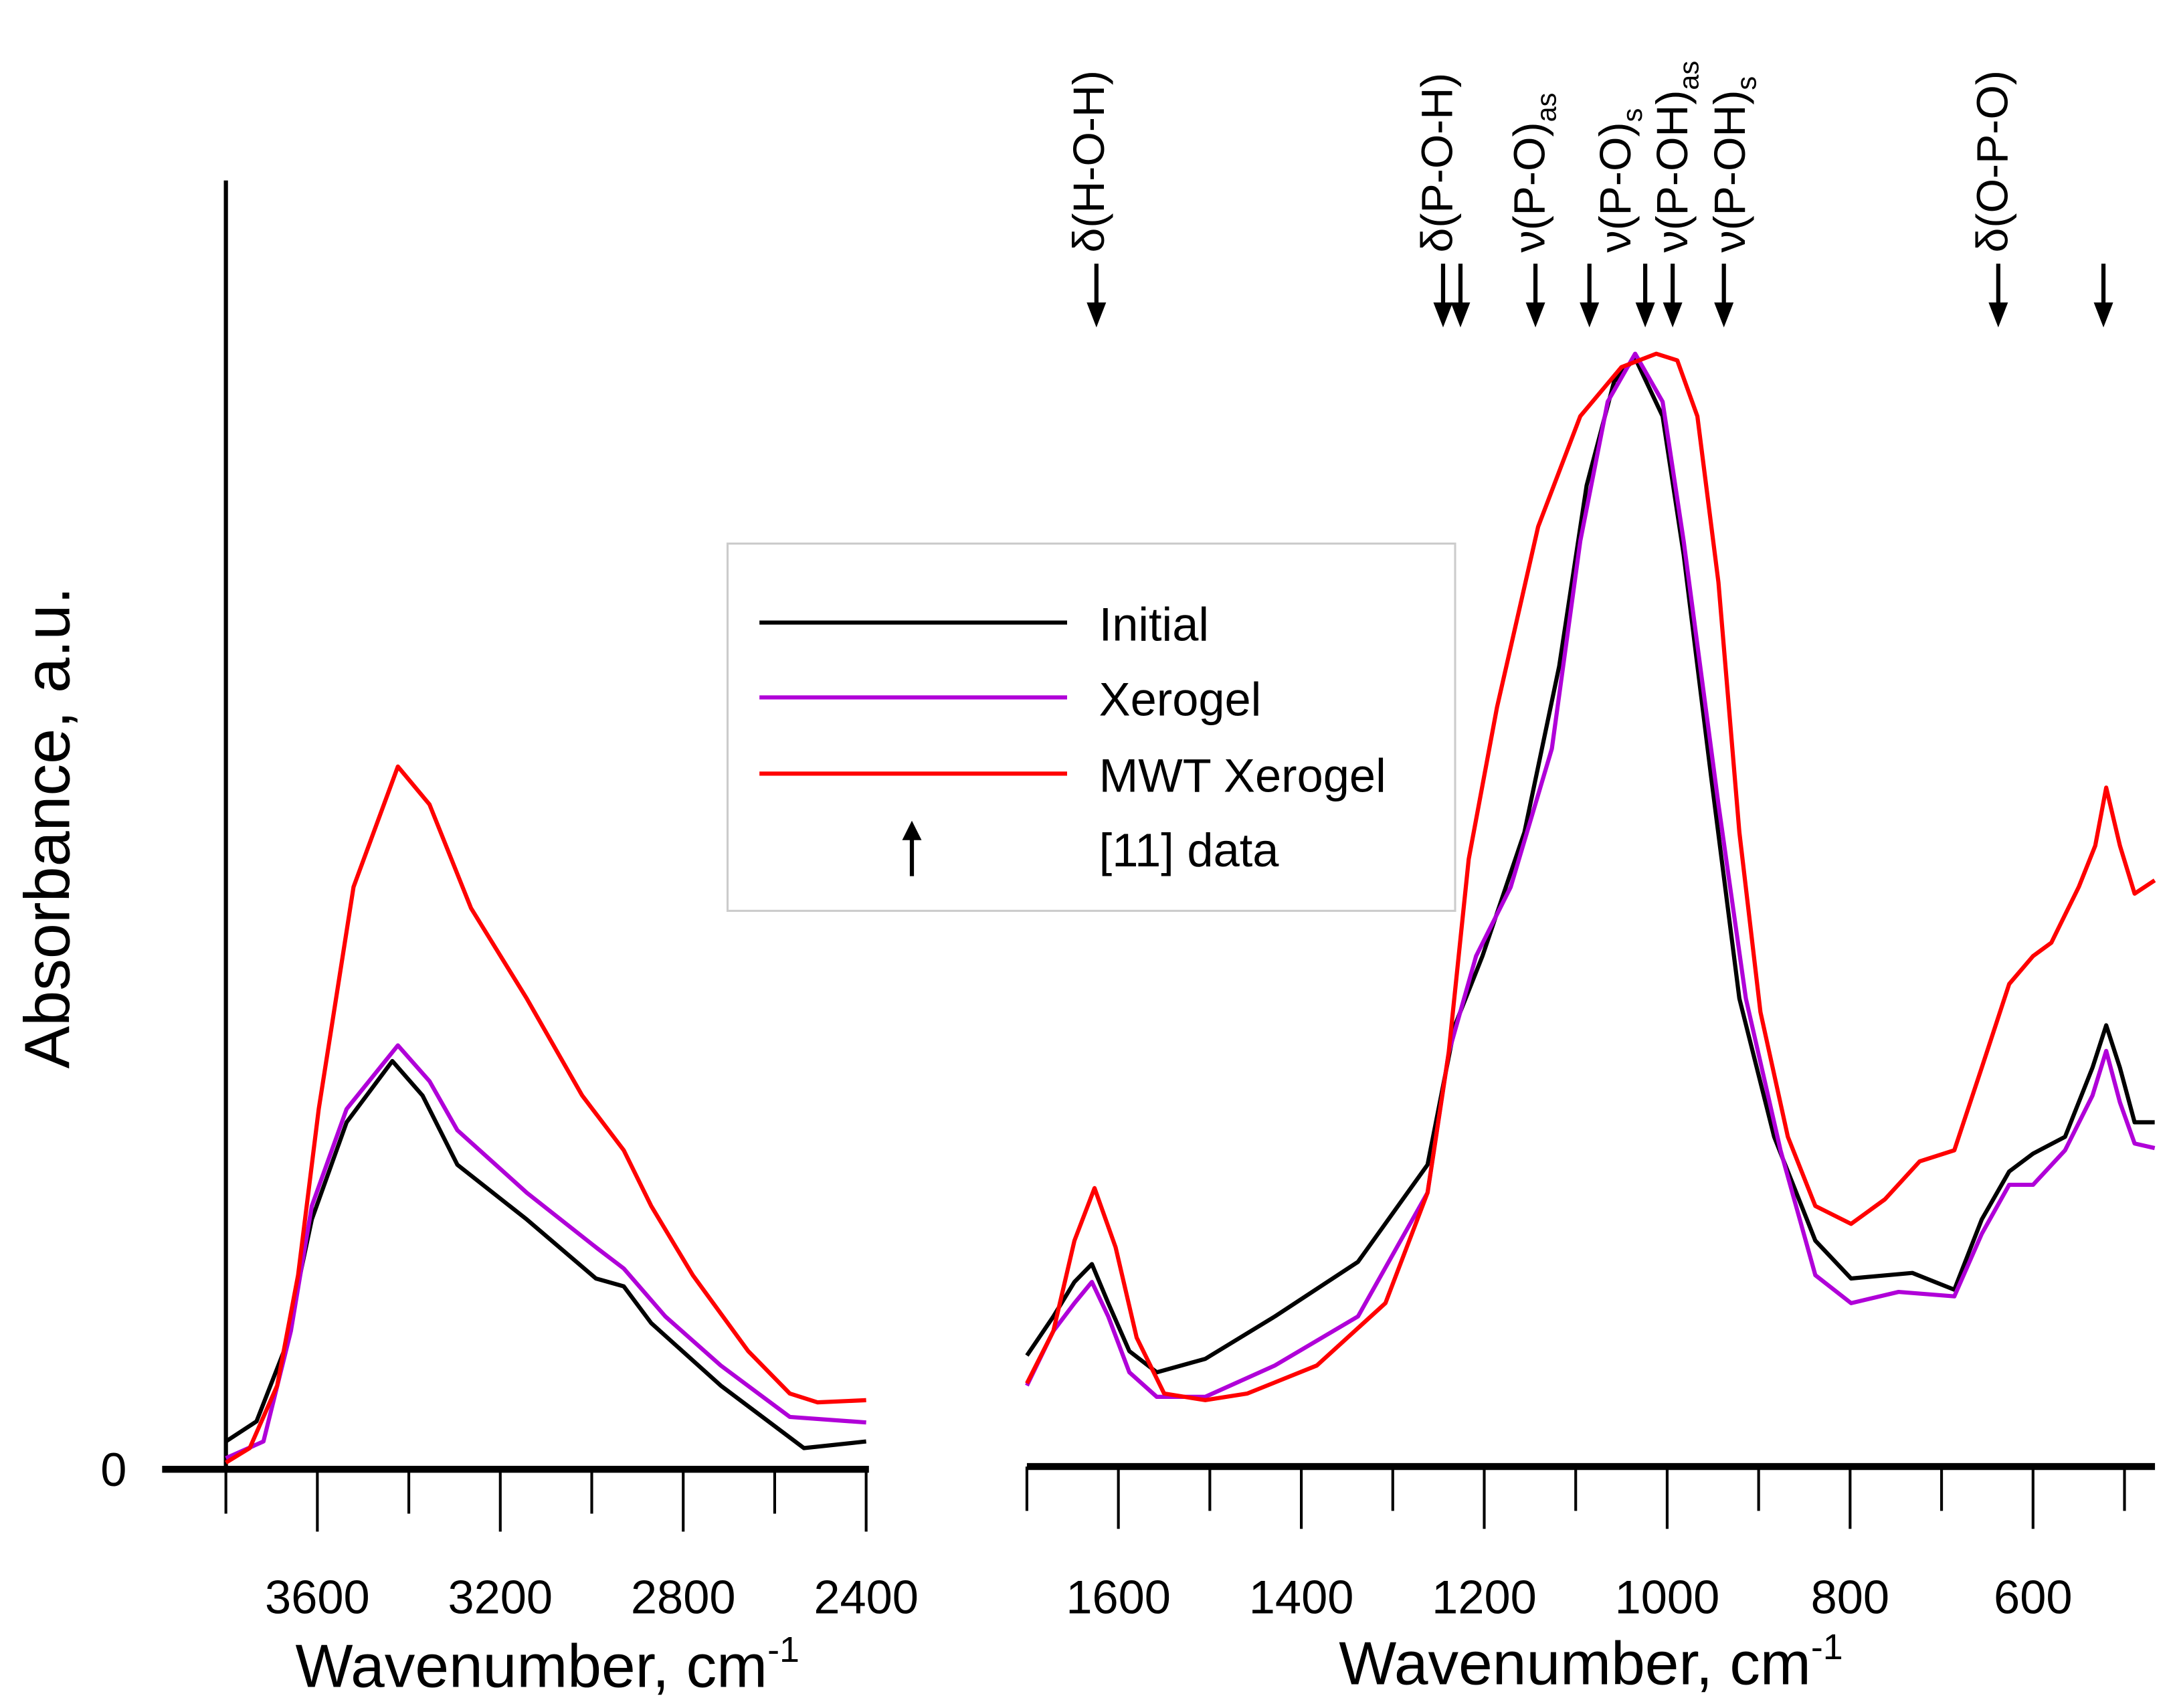  I want to click on band-label: ν(P-O)as, so click(1534, 173).